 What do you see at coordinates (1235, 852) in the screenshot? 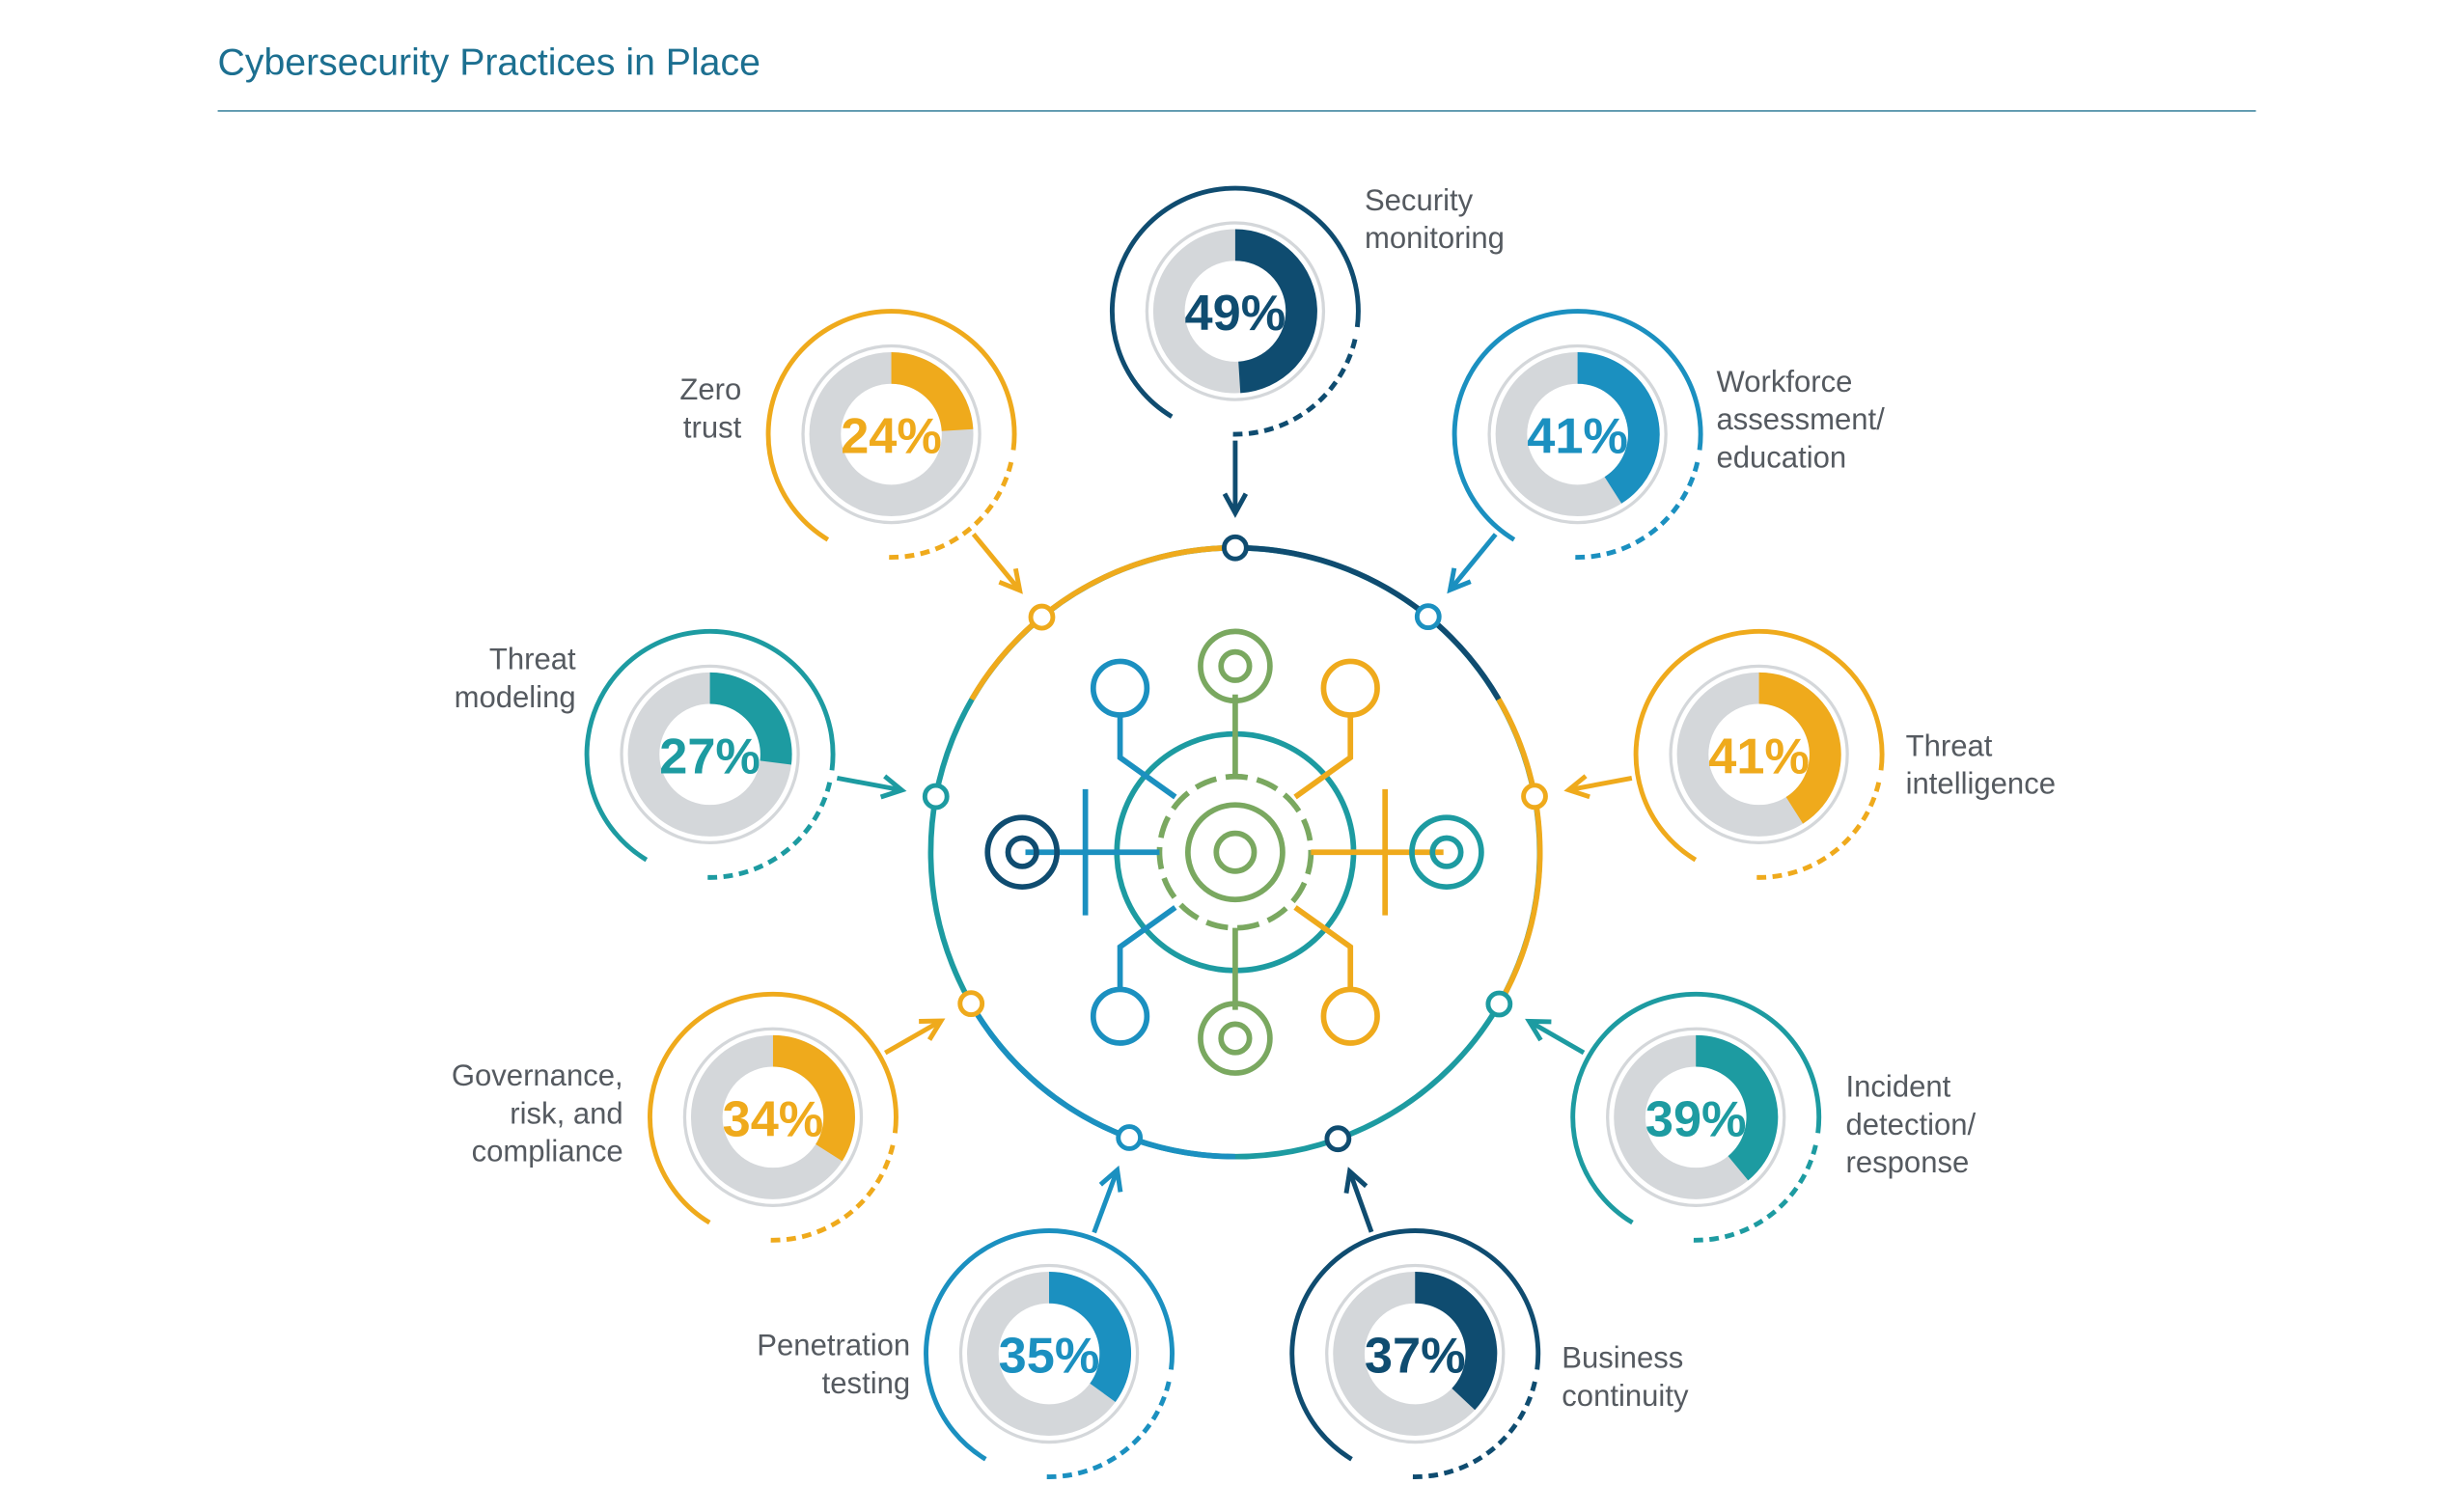
I see `hub-icon` at bounding box center [1235, 852].